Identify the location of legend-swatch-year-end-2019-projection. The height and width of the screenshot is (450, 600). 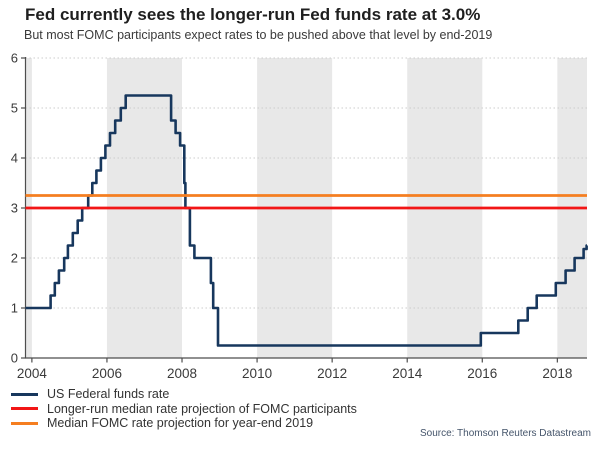
(24, 423).